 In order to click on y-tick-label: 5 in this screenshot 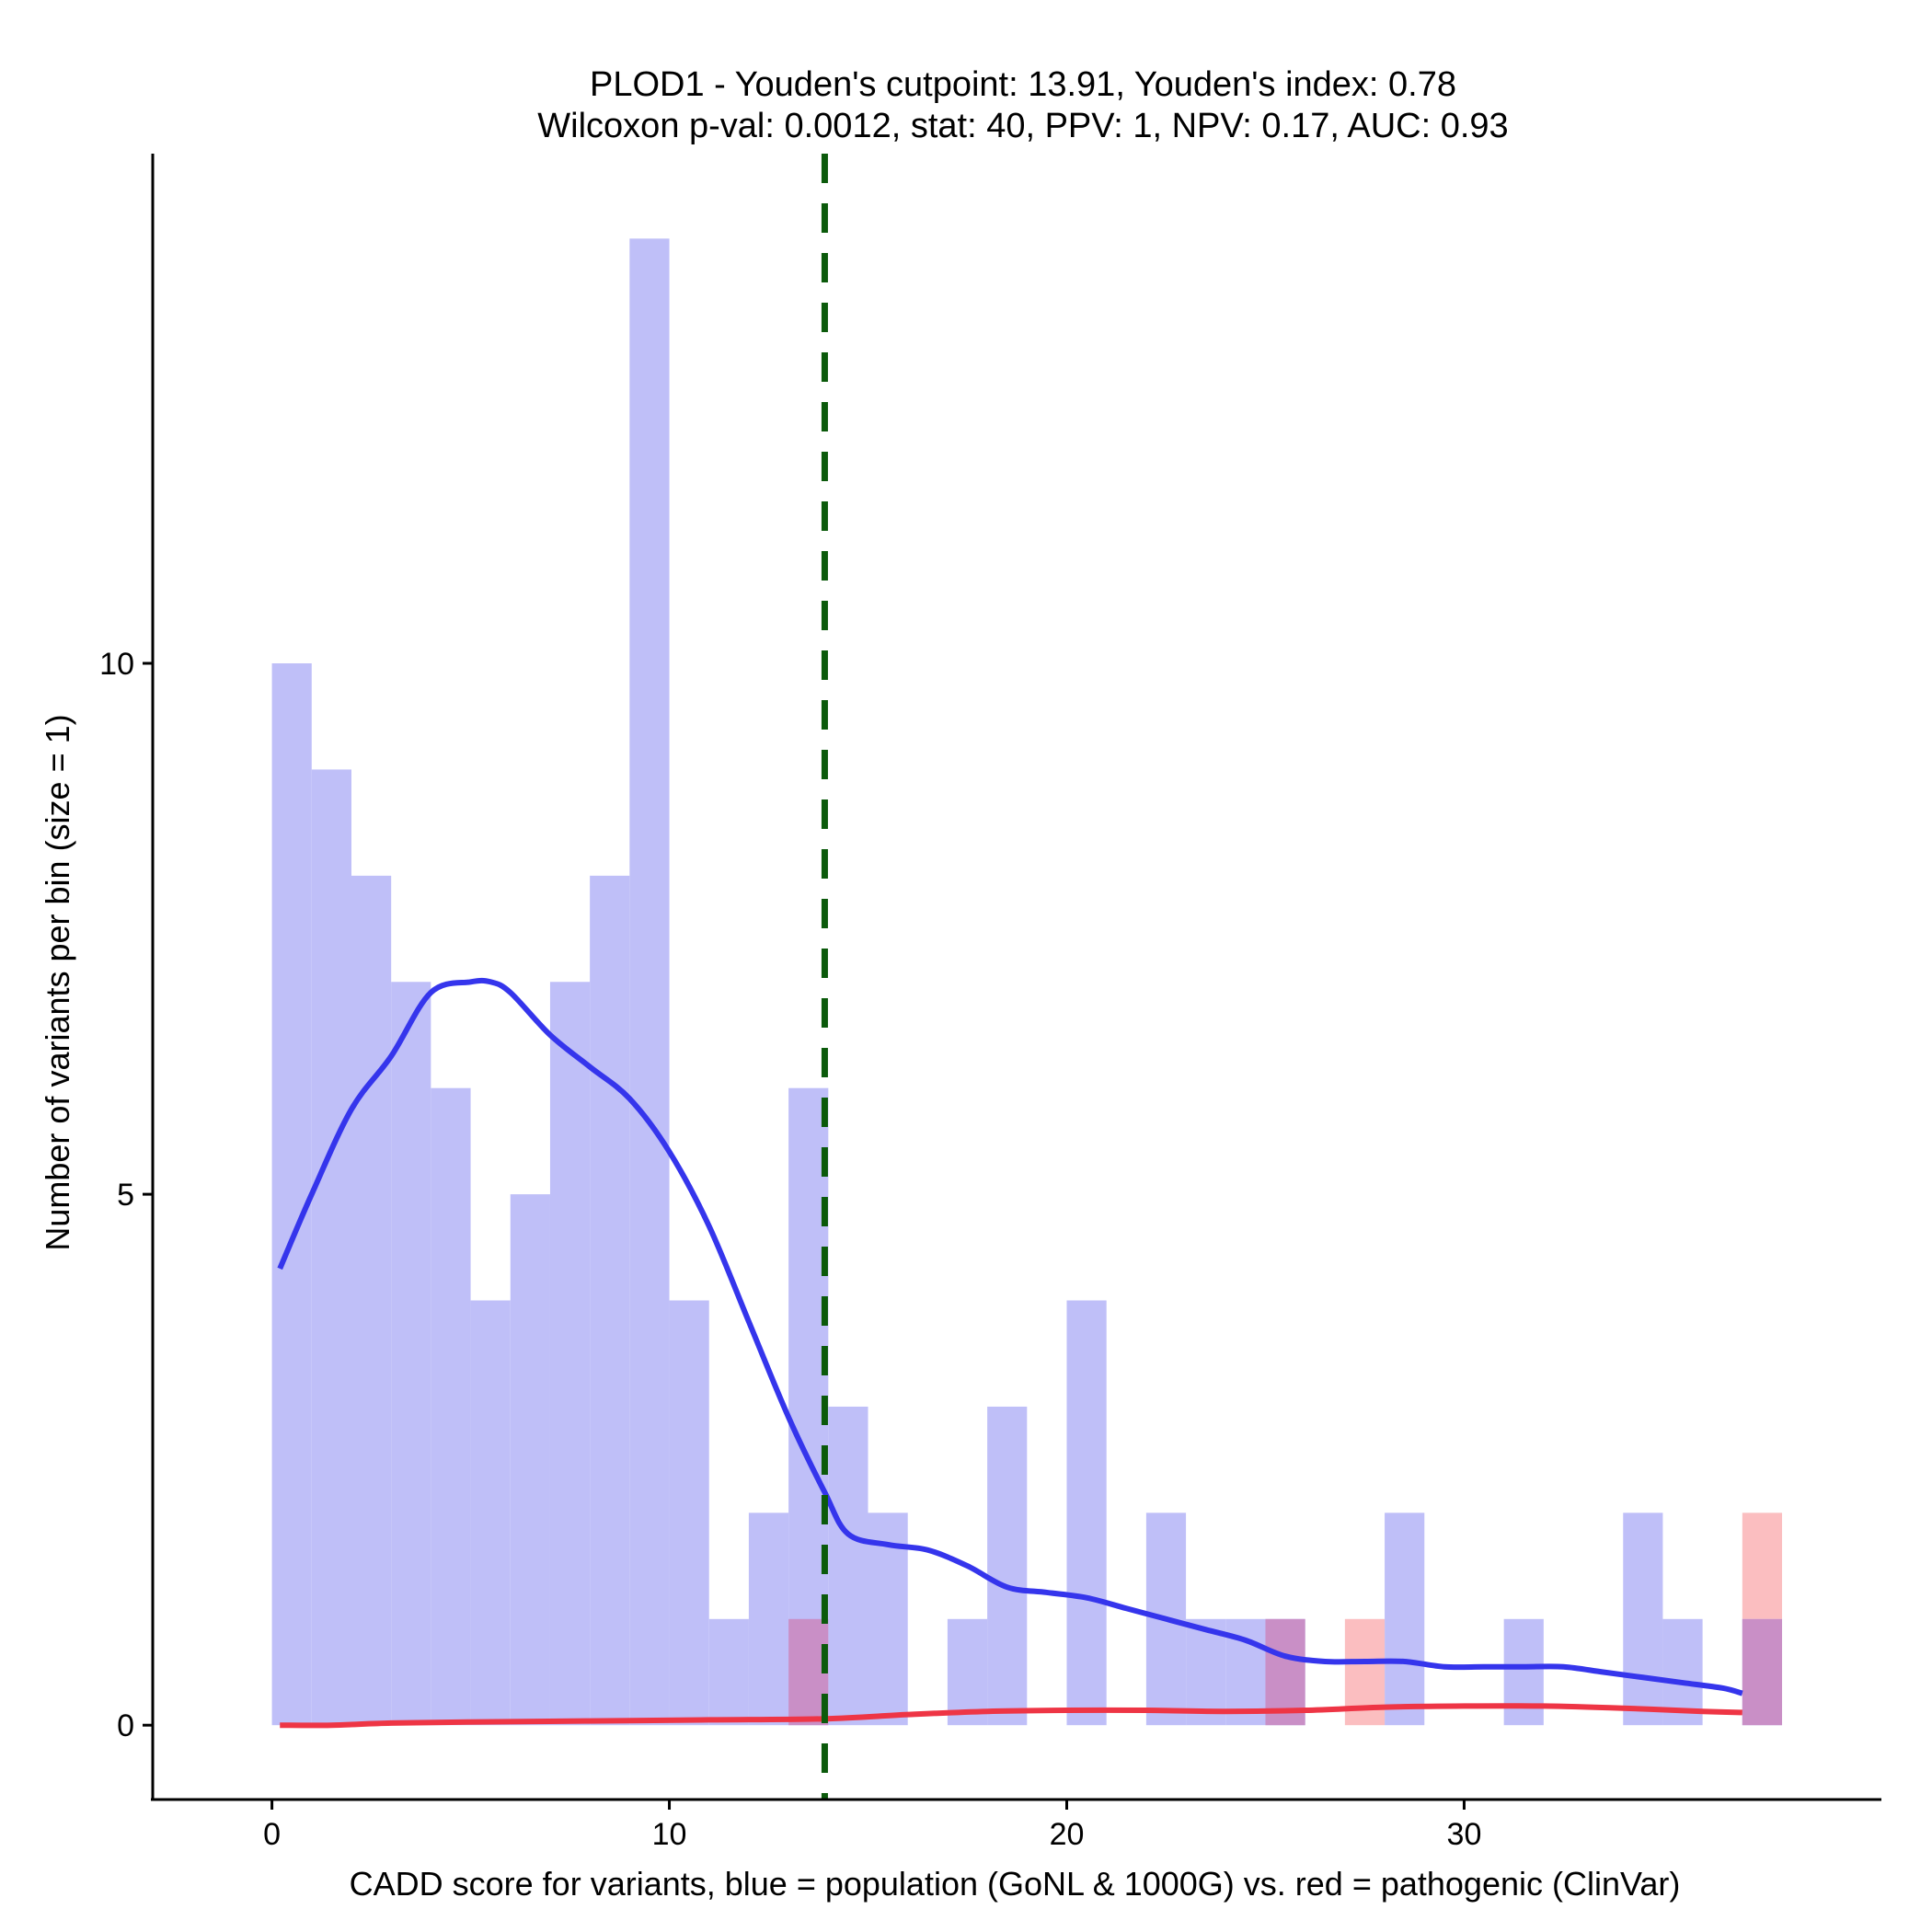, I will do `click(126, 1195)`.